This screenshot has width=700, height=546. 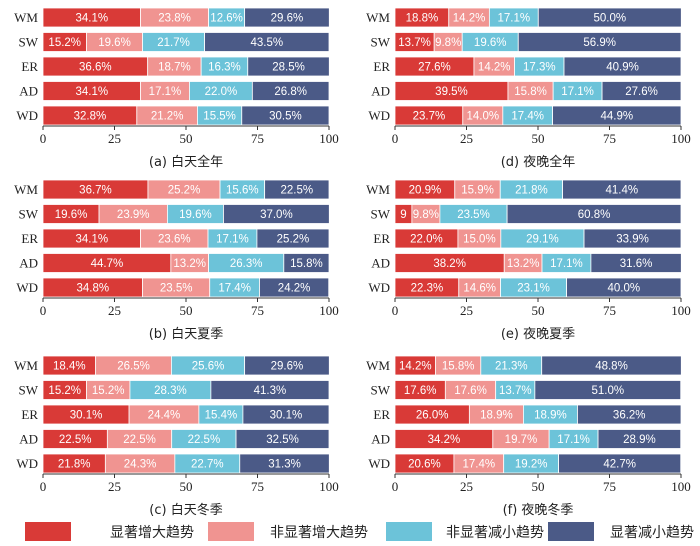 I want to click on data-label: 9, so click(x=403, y=215).